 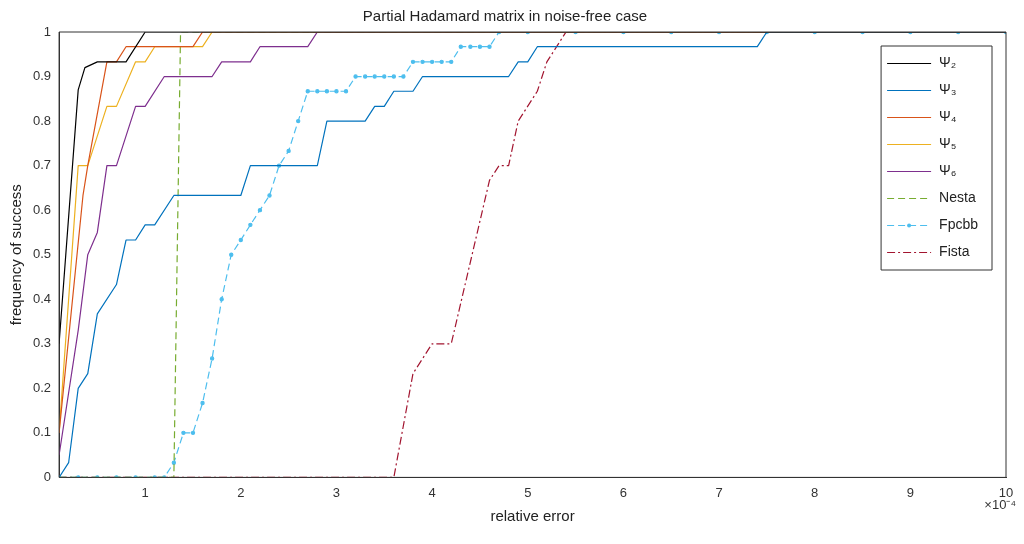 What do you see at coordinates (1006, 492) in the screenshot?
I see `x-tick-label: 10` at bounding box center [1006, 492].